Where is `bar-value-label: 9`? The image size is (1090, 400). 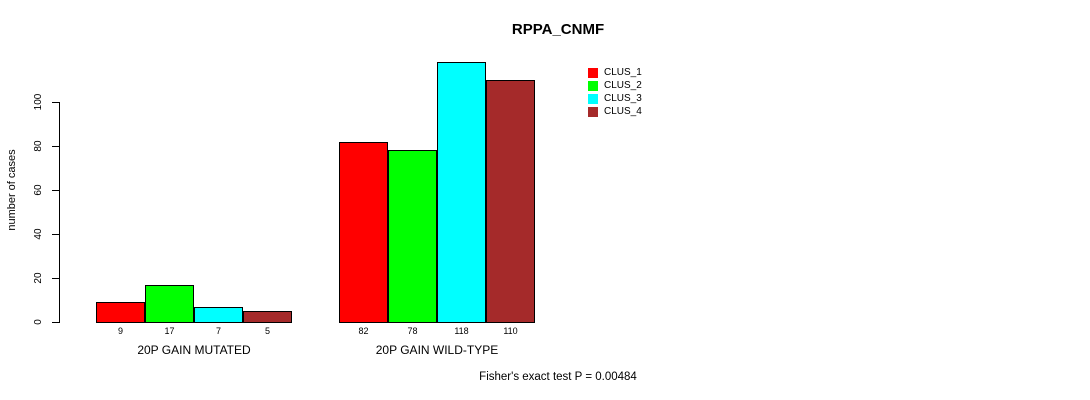
bar-value-label: 9 is located at coordinates (120, 331).